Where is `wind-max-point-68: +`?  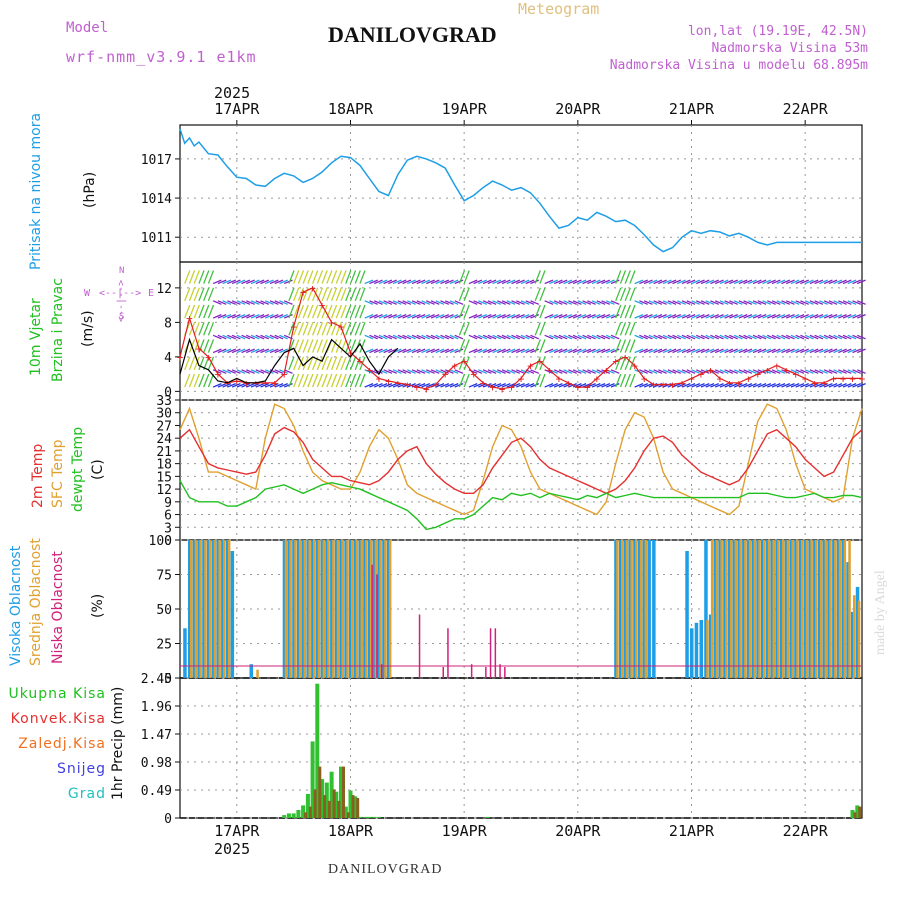
wind-max-point-68: + is located at coordinates (824, 383).